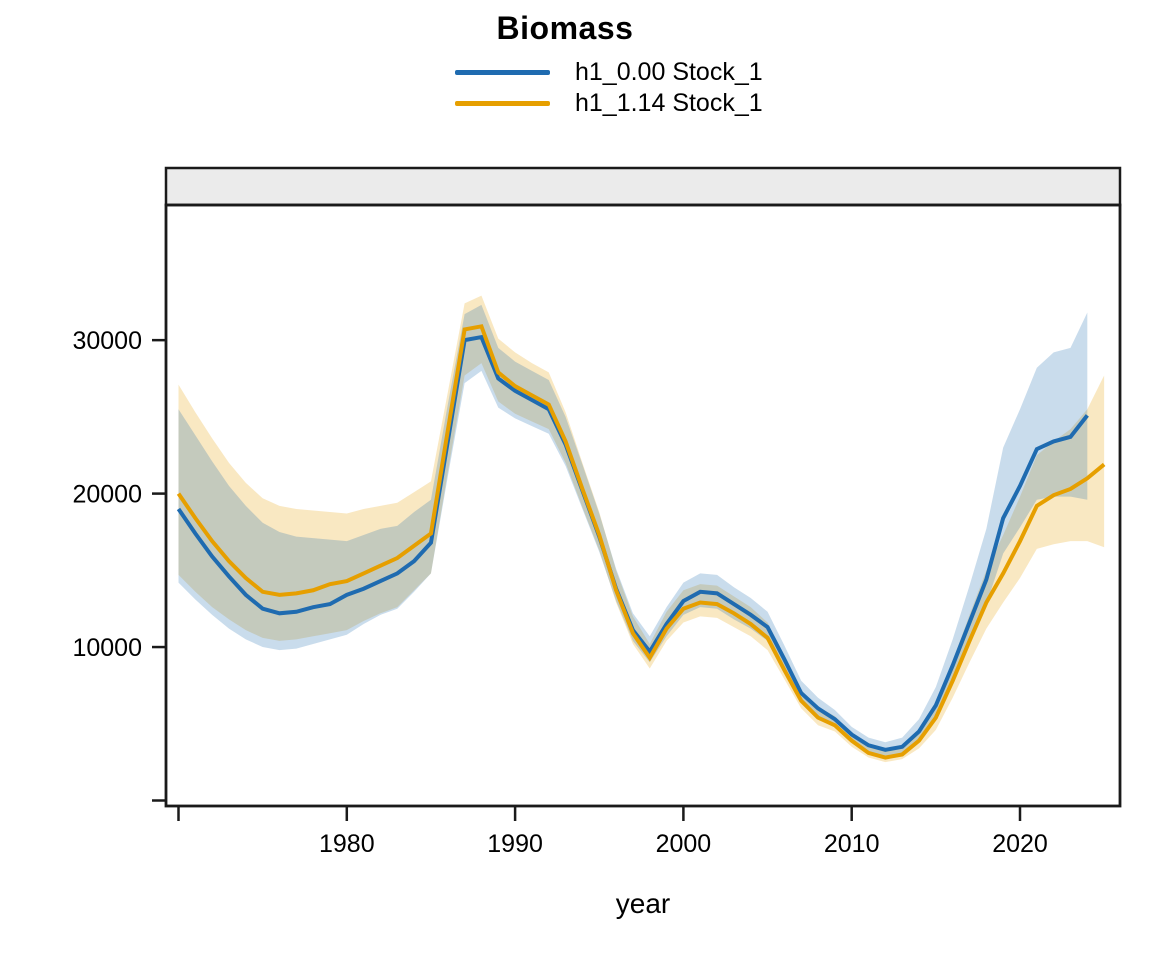 The height and width of the screenshot is (960, 1152). I want to click on plot-title: Biomass, so click(565, 28).